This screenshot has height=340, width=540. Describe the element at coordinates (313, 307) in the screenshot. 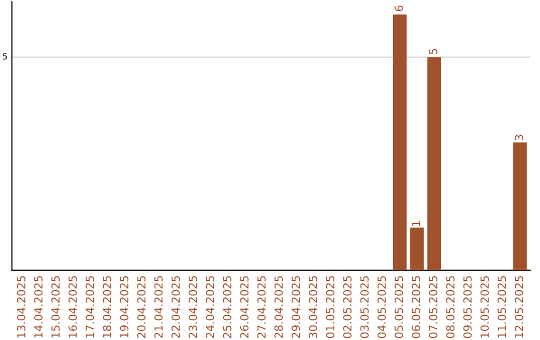

I see `x-tick-label: 30.04.2025` at that location.